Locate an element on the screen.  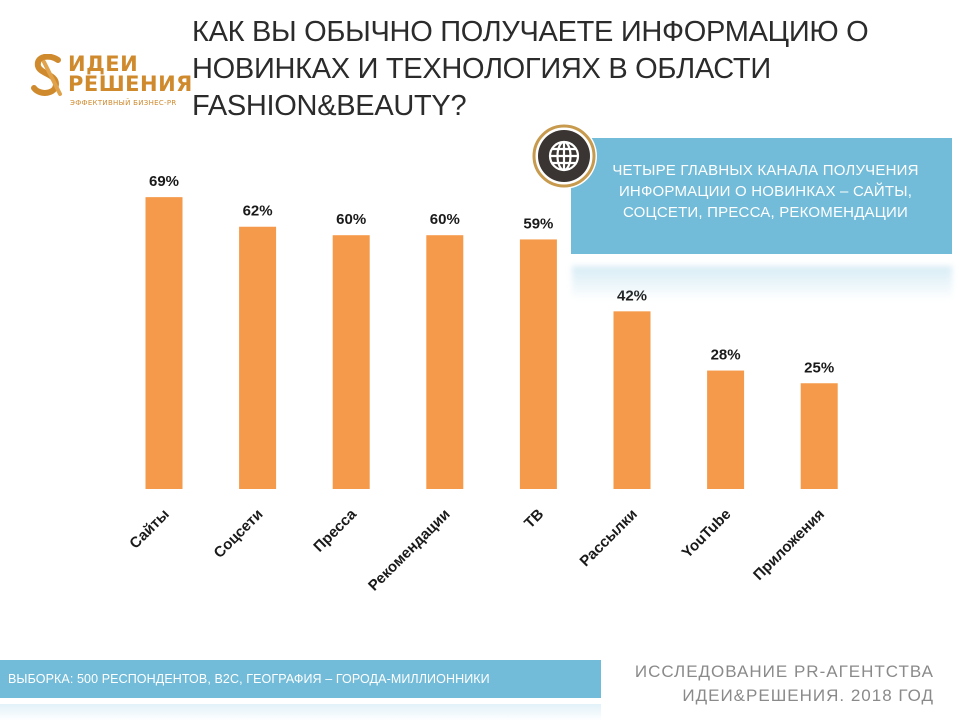
data-label-4: 60% is located at coordinates (445, 219).